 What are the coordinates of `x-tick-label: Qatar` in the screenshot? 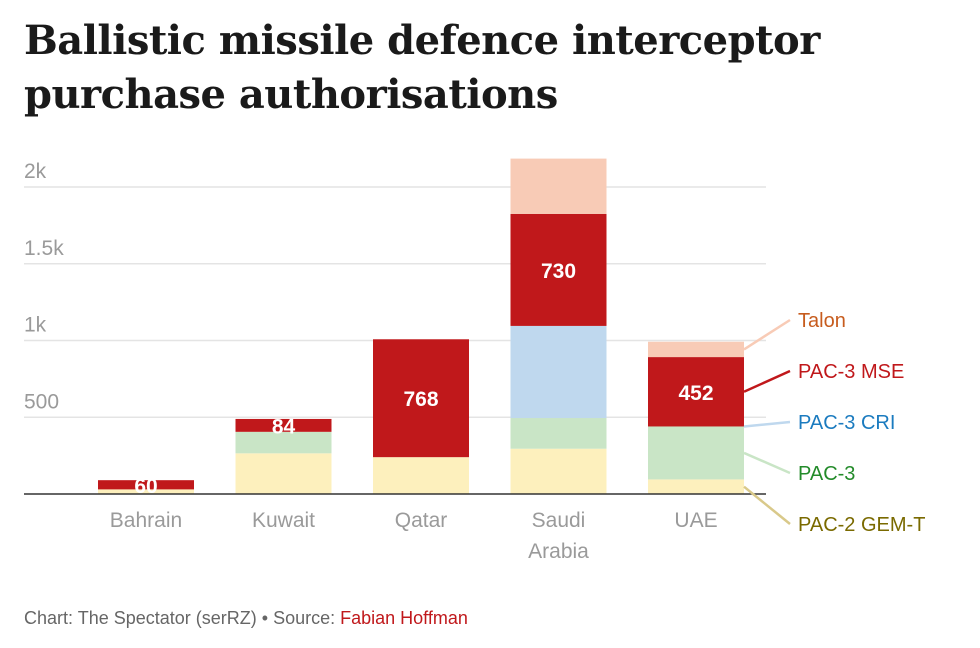 It's located at (421, 520).